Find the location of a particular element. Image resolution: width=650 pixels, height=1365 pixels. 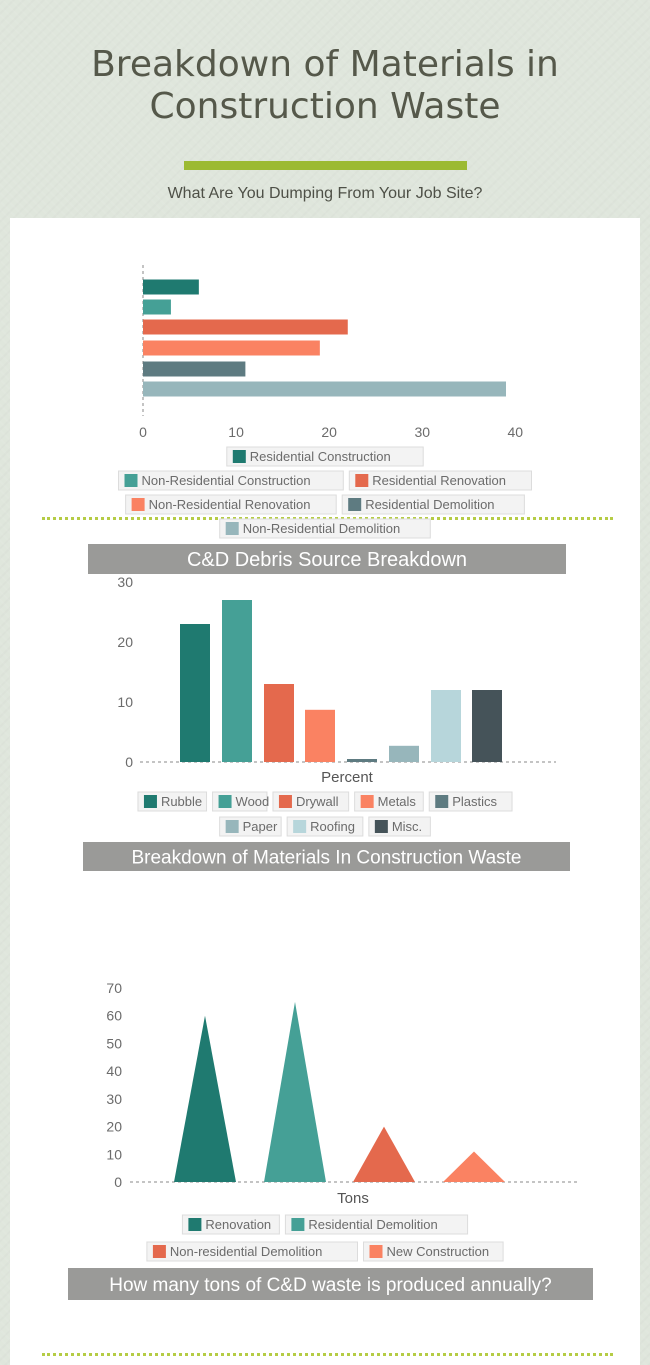

legend-swatch-non-residential-renovation is located at coordinates (138, 504).